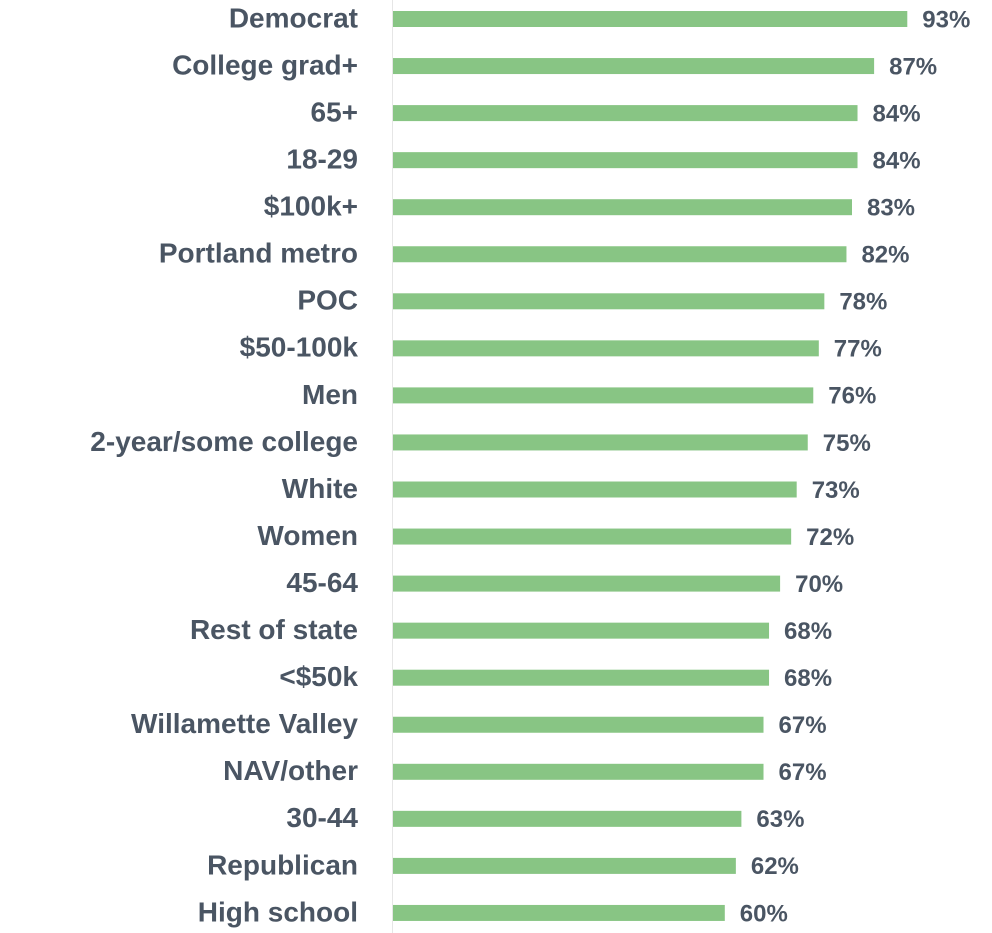 The width and height of the screenshot is (992, 933). What do you see at coordinates (224, 441) in the screenshot?
I see `category-label: 2-year/some college` at bounding box center [224, 441].